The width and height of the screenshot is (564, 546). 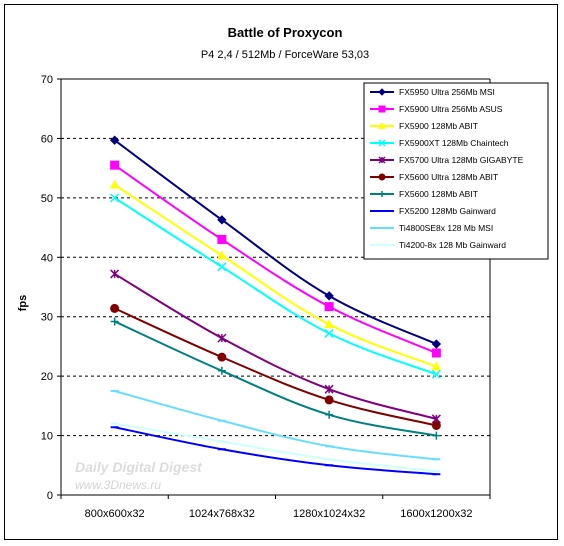 What do you see at coordinates (448, 177) in the screenshot?
I see `legend-label: FX5600 Ultra 128Mb ABIT` at bounding box center [448, 177].